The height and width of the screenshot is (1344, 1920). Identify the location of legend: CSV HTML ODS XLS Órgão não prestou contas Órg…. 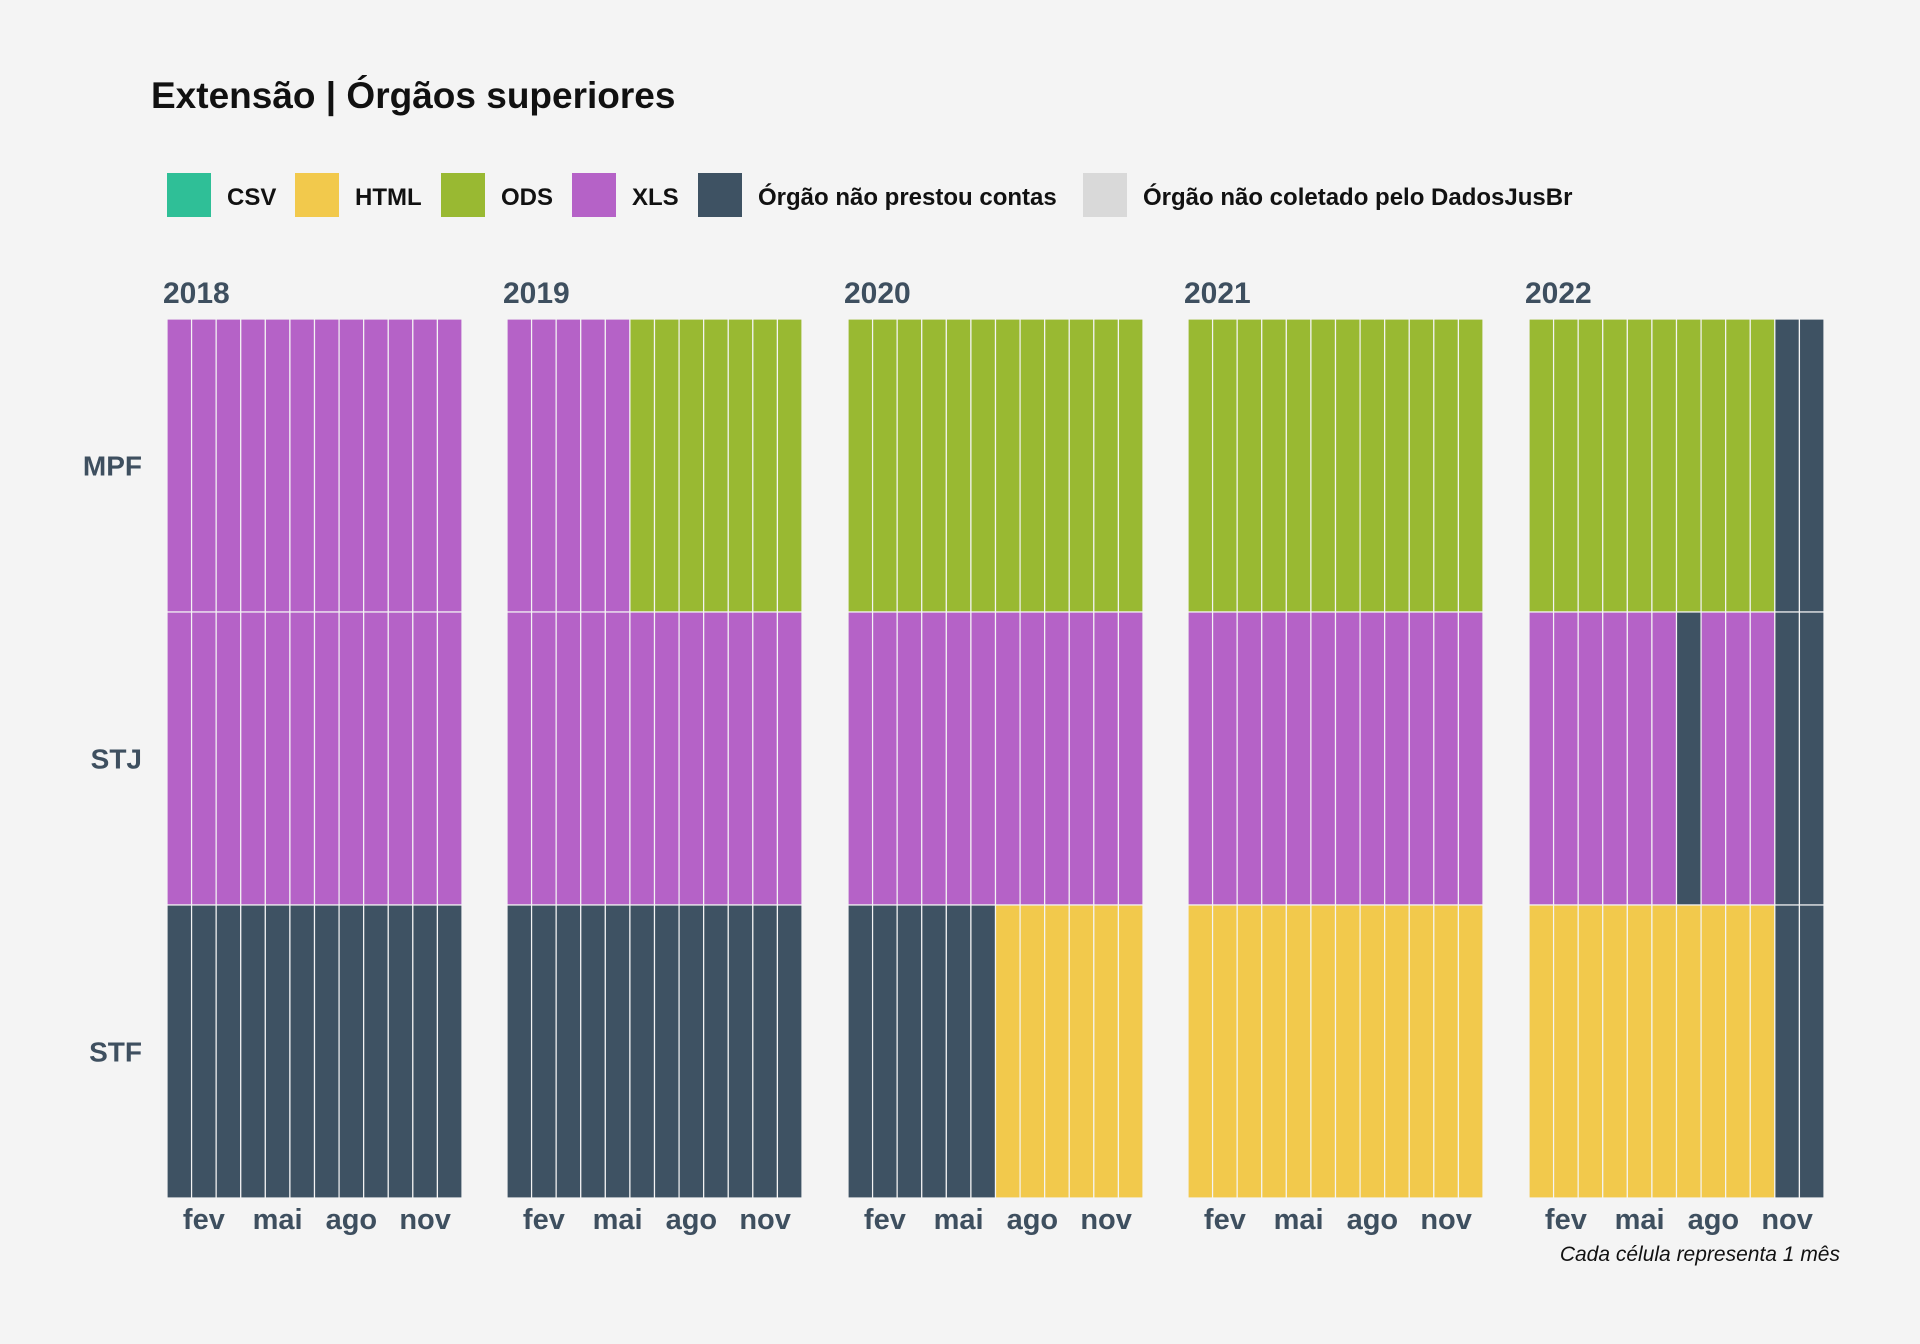
(869, 195).